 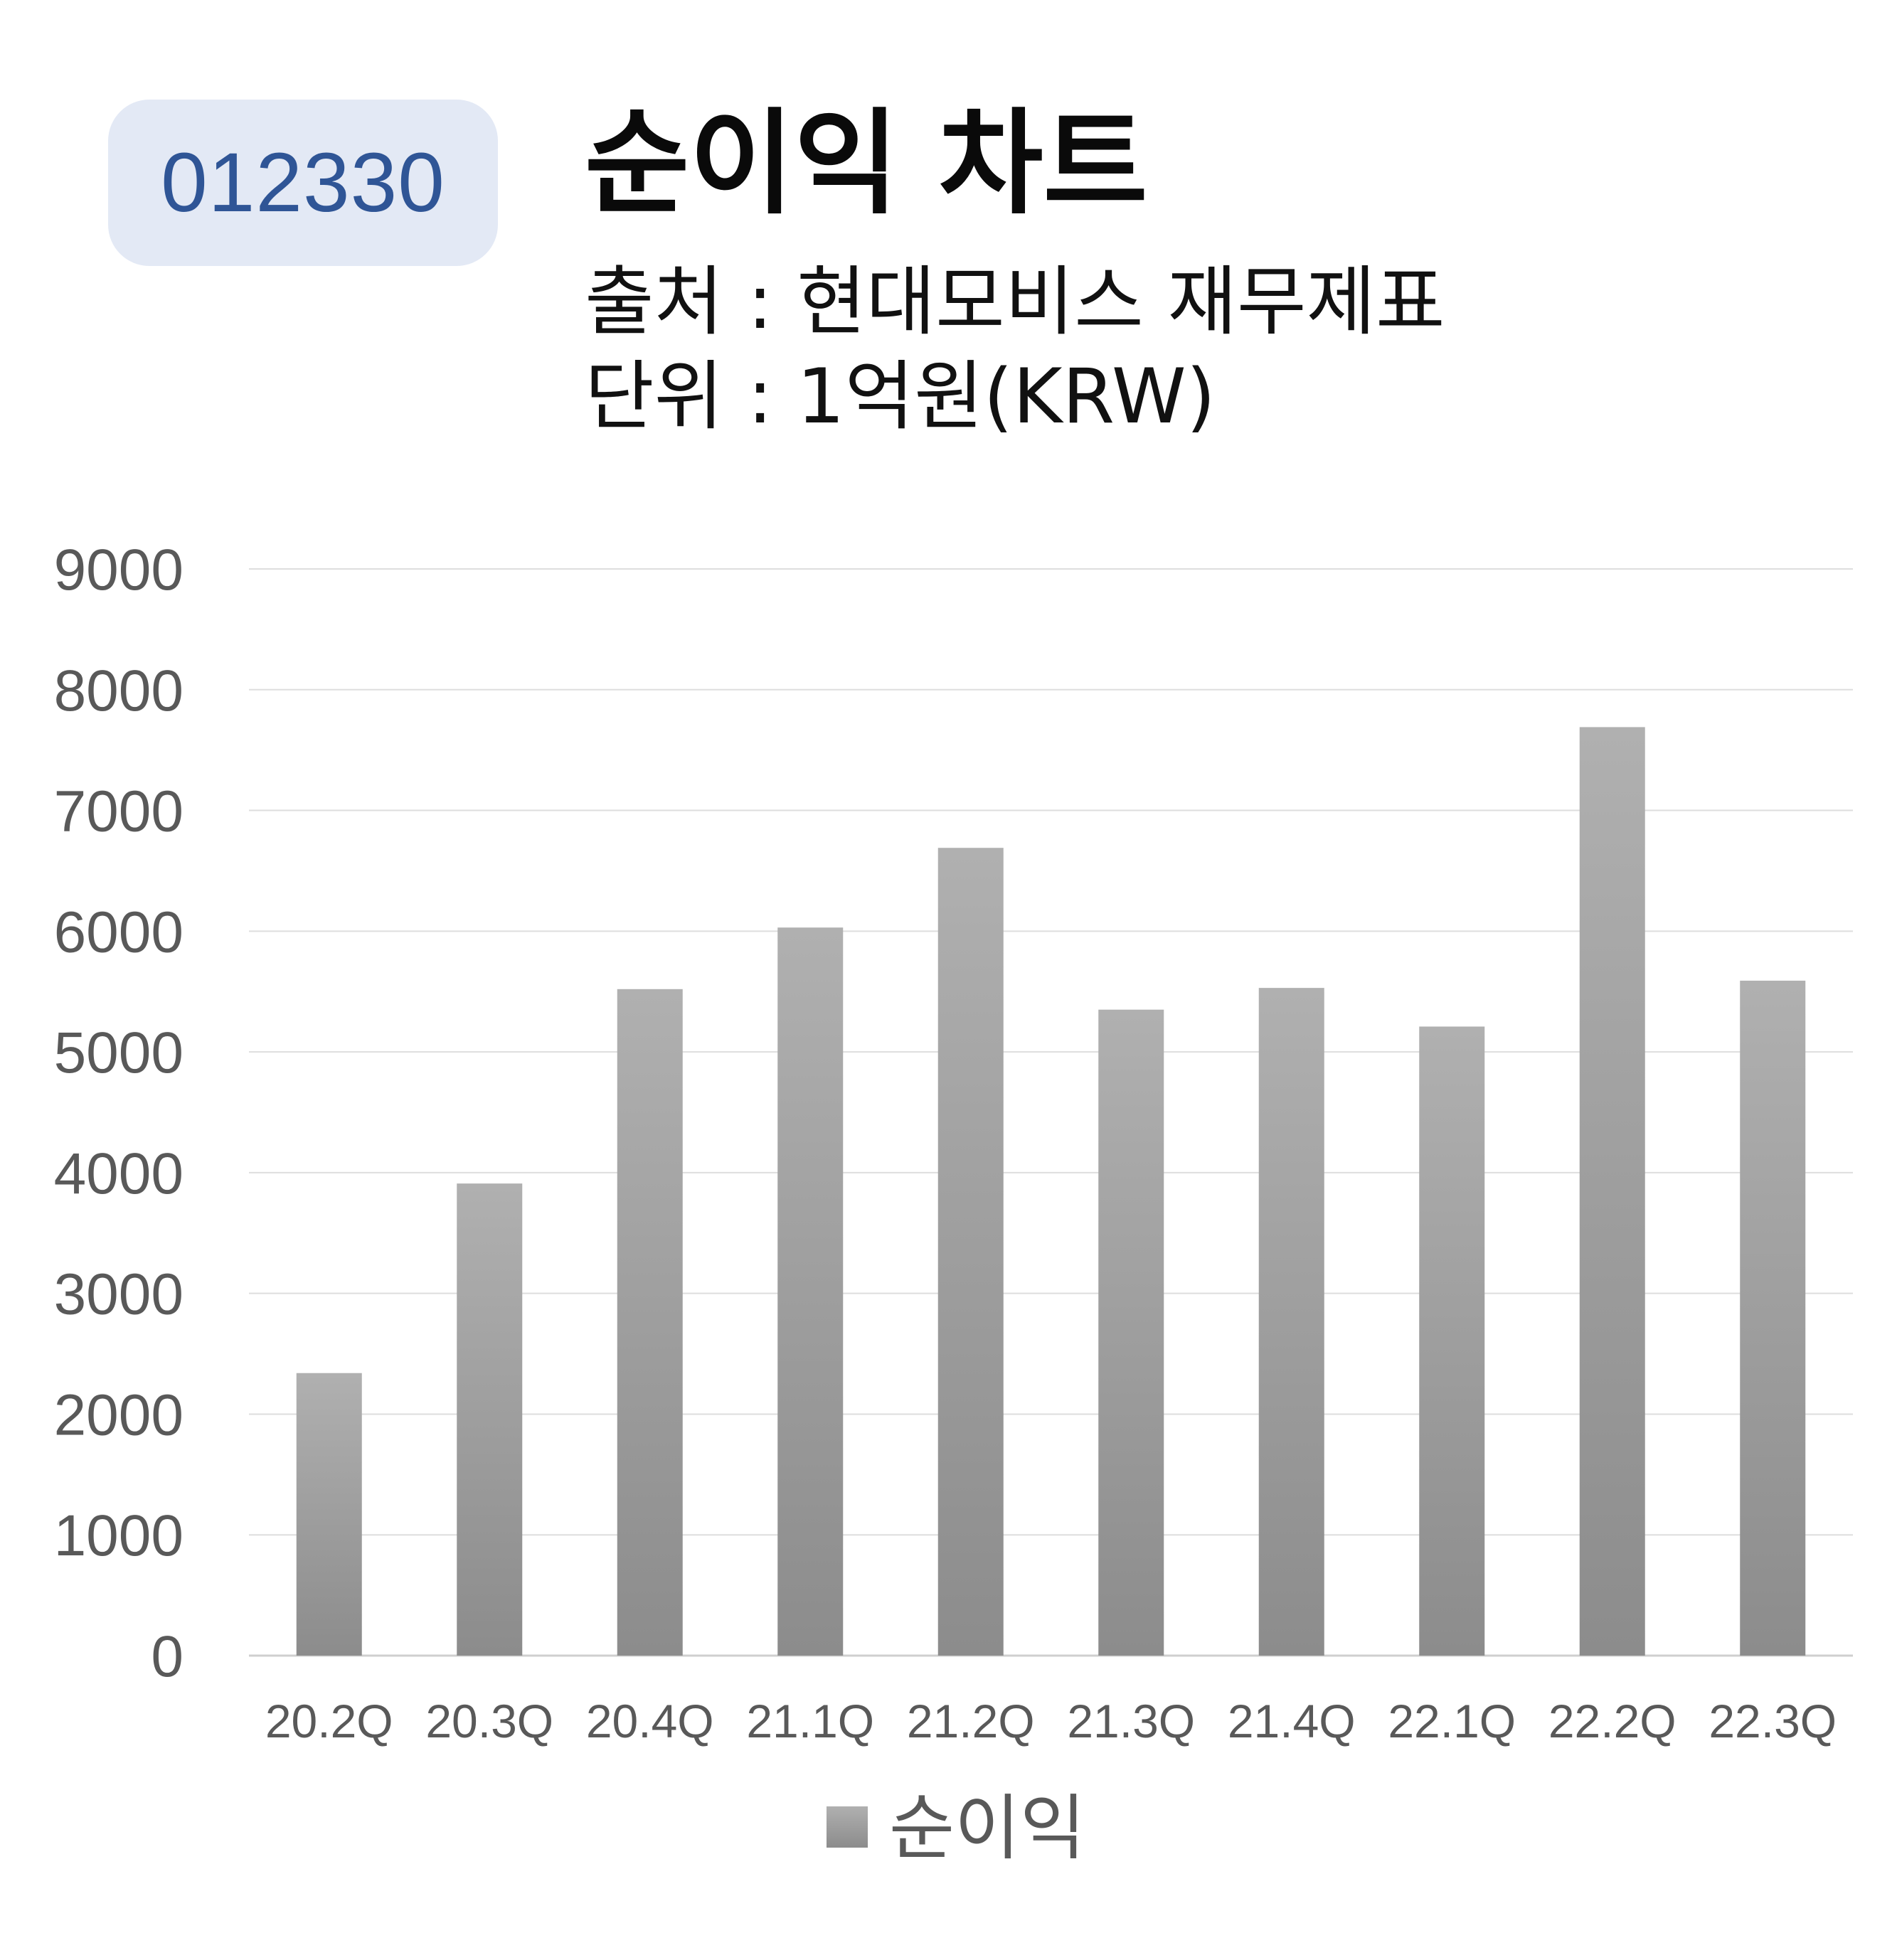 What do you see at coordinates (987, 1828) in the screenshot?
I see `legend-label: 순이익` at bounding box center [987, 1828].